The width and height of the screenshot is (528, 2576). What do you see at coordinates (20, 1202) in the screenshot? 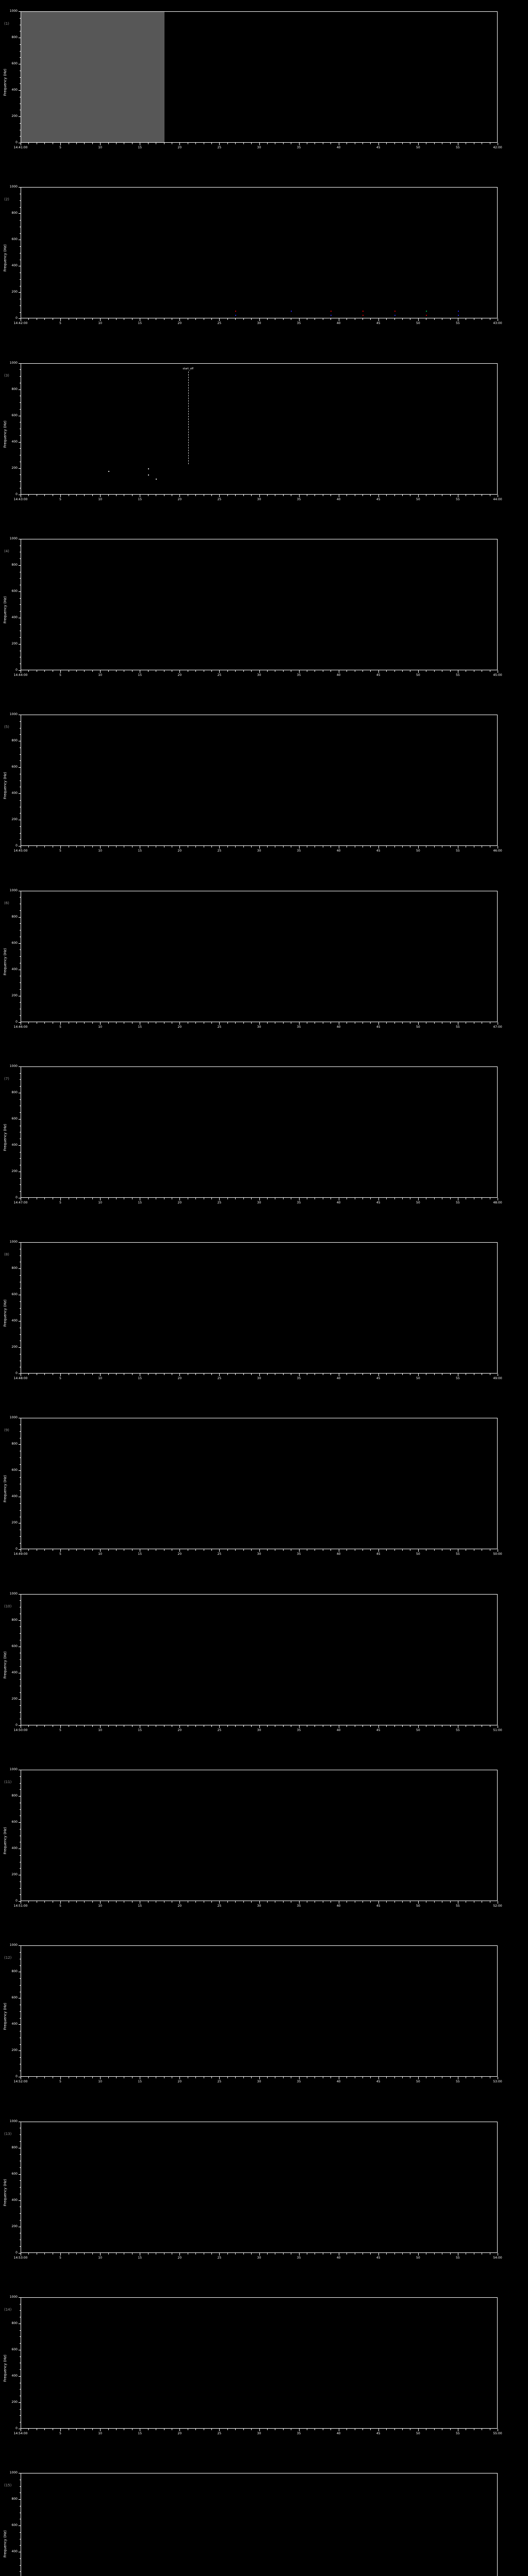
I see `x-axis-tick-label: 14:47:00` at bounding box center [20, 1202].